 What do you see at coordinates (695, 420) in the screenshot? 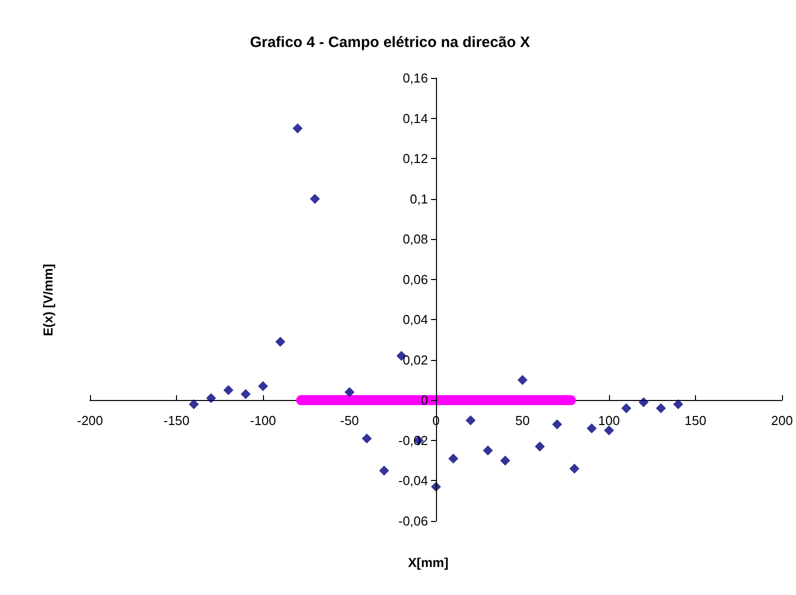
I see `x-tick-label: 150` at bounding box center [695, 420].